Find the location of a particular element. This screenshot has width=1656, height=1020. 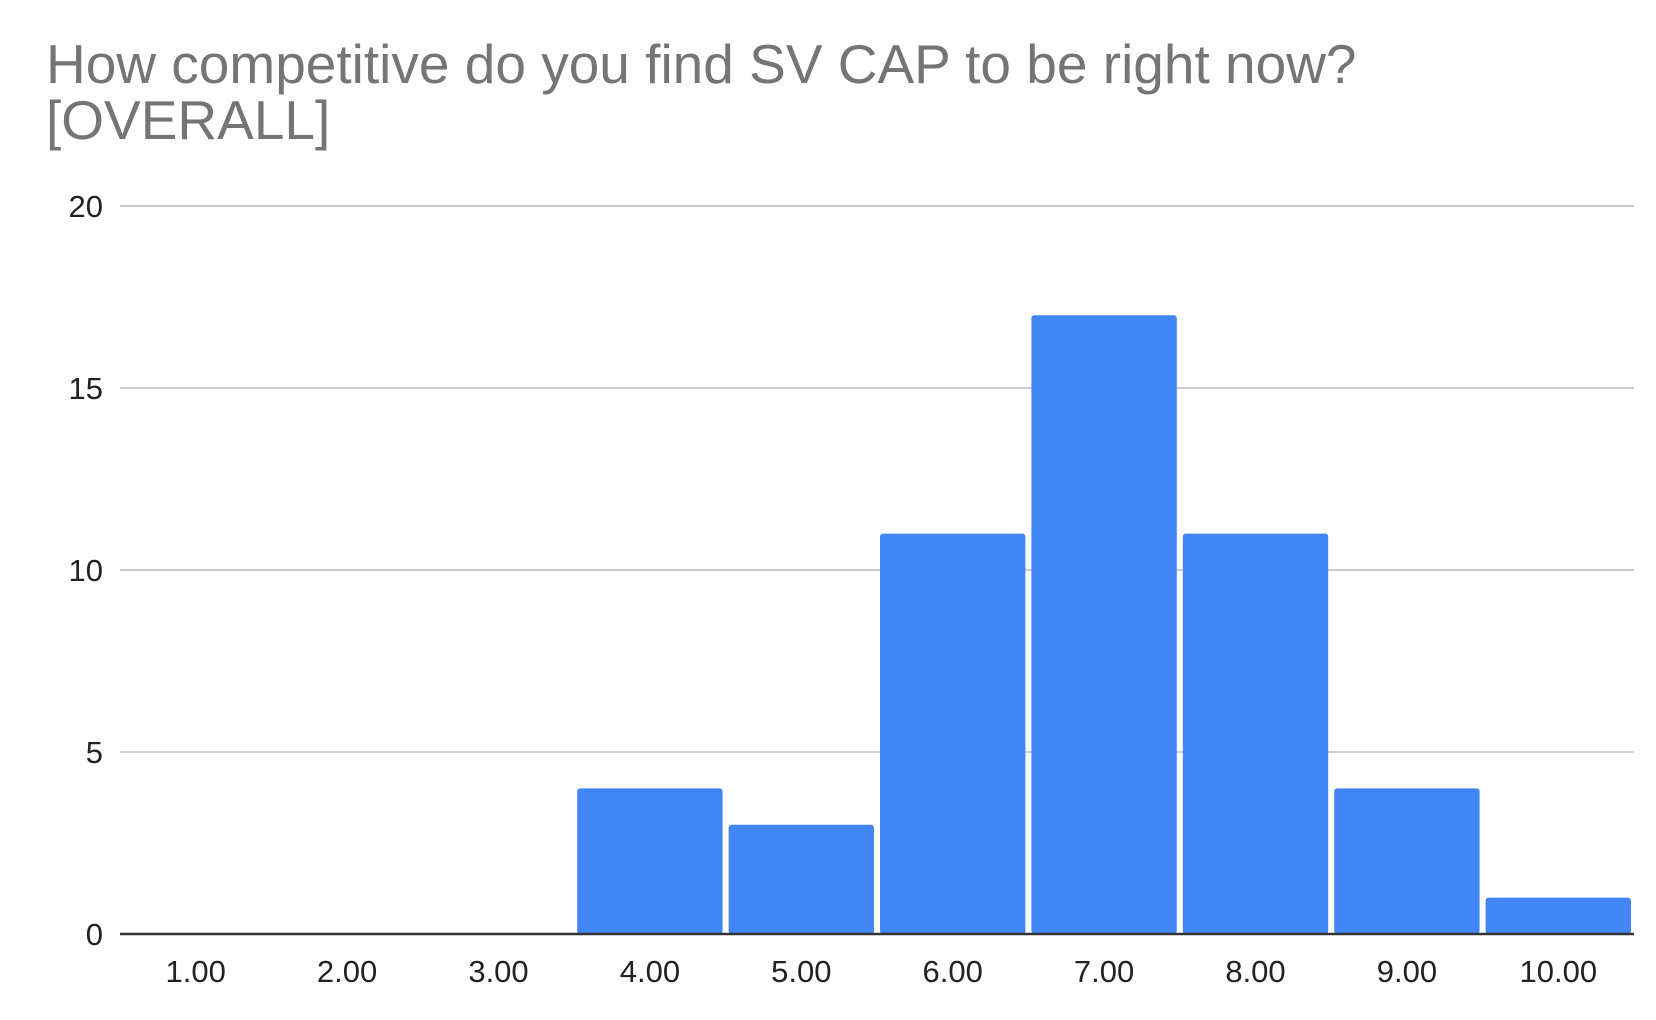

x-tick-label: 3.00 is located at coordinates (498, 971).